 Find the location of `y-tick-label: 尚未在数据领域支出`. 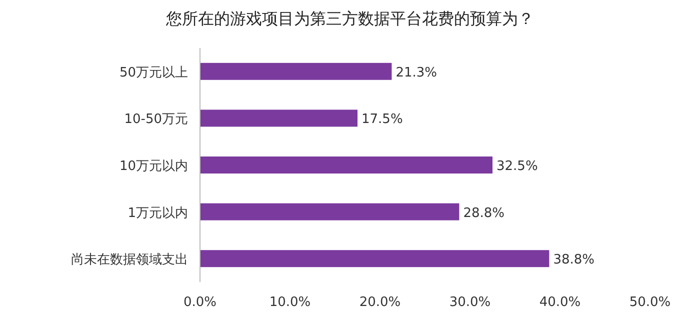

y-tick-label: 尚未在数据领域支出 is located at coordinates (129, 260).